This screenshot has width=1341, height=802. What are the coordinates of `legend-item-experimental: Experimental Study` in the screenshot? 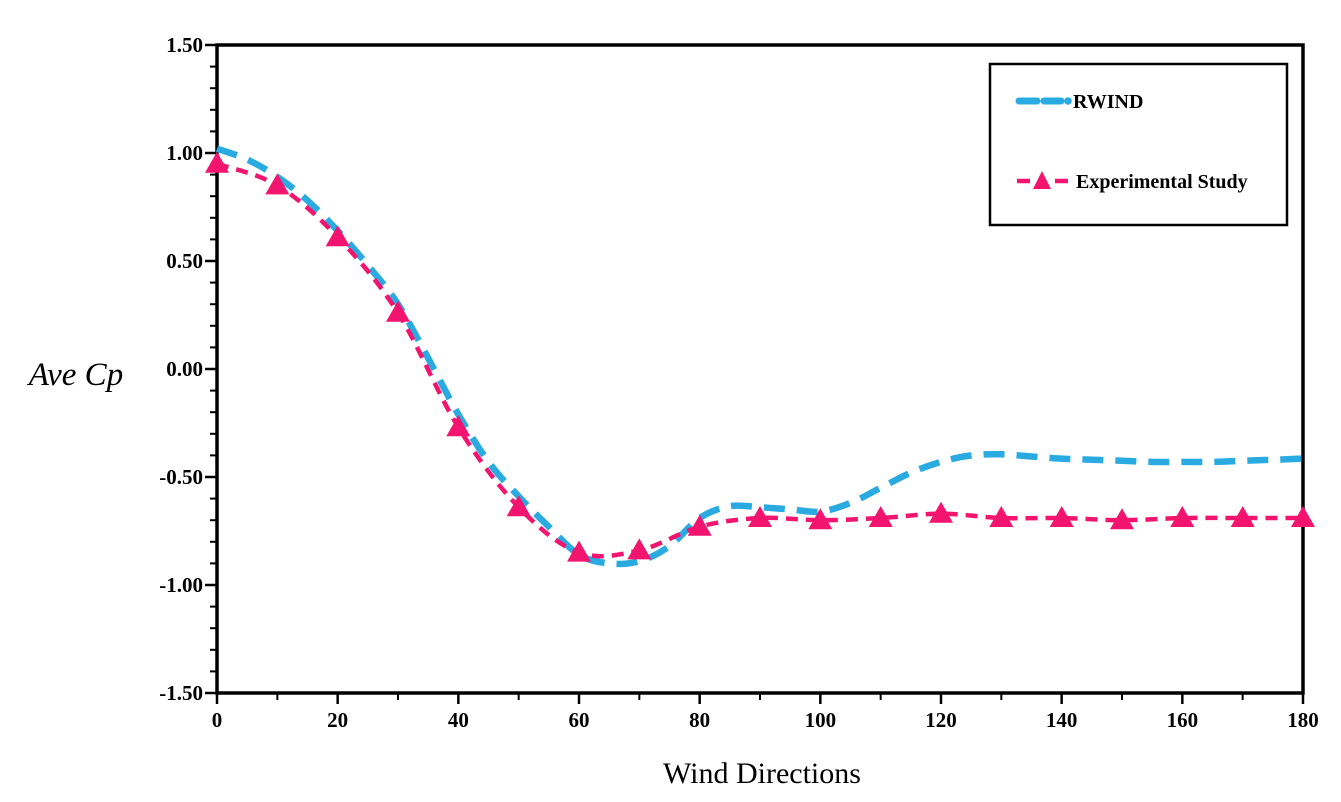 It's located at (1132, 182).